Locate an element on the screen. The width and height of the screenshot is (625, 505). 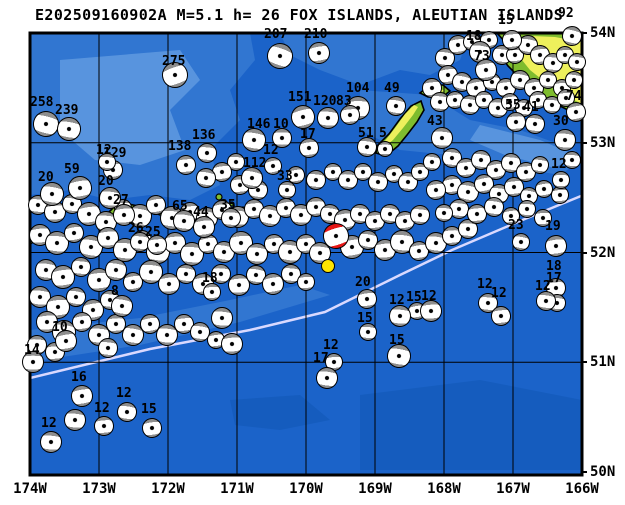
lon-axis-label: 173W is located at coordinates (99, 489).